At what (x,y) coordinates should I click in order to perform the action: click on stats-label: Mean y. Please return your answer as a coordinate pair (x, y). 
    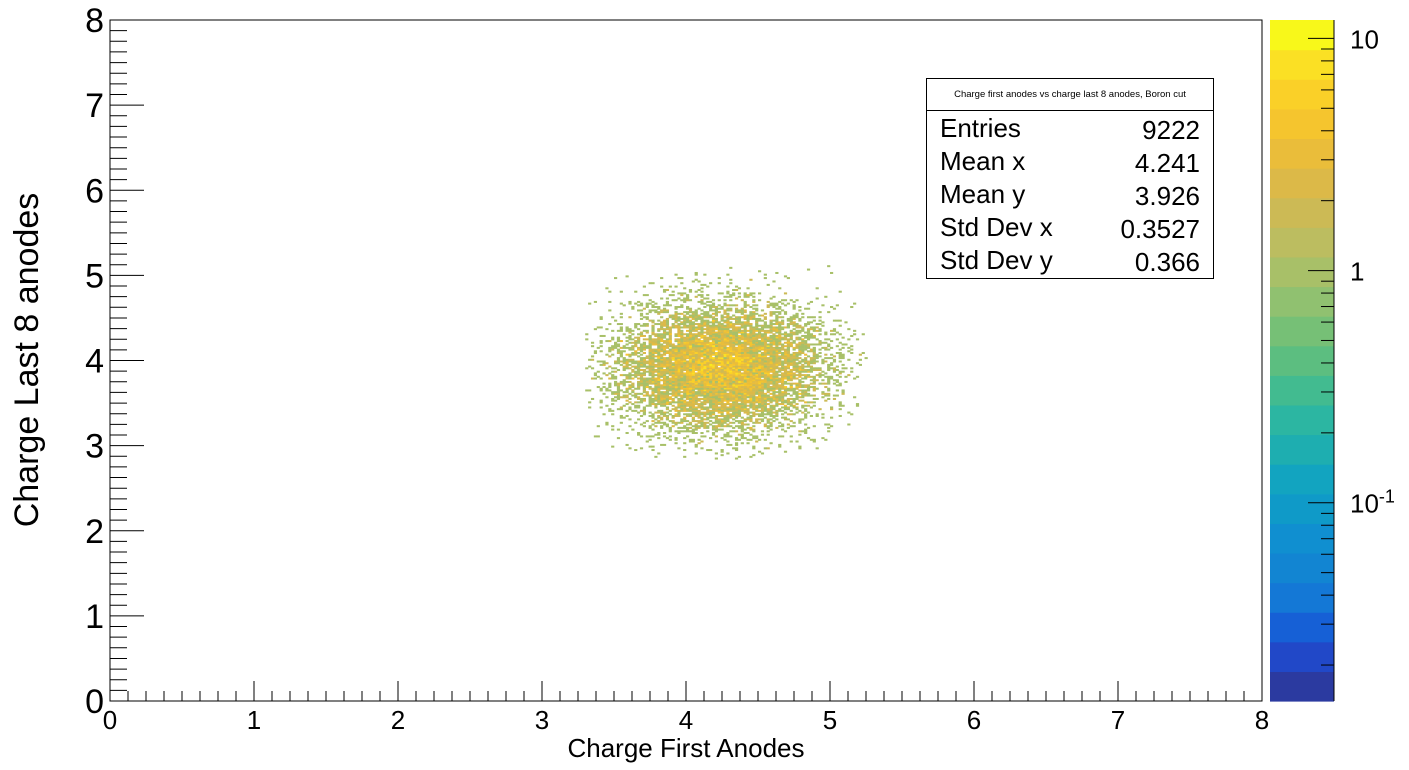
    Looking at the image, I should click on (983, 194).